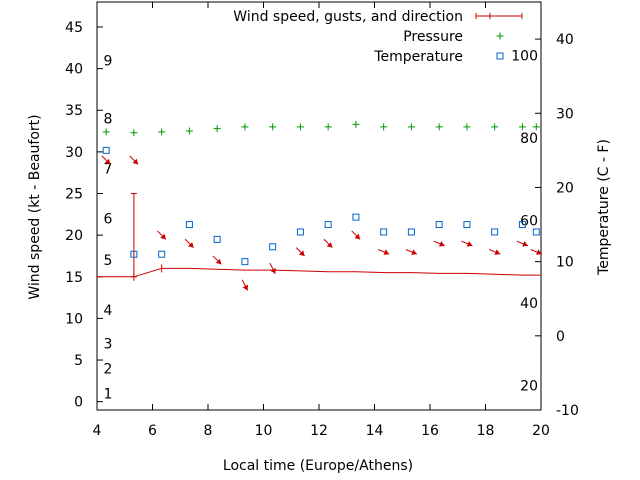  What do you see at coordinates (108, 170) in the screenshot?
I see `beaufort-label: 7` at bounding box center [108, 170].